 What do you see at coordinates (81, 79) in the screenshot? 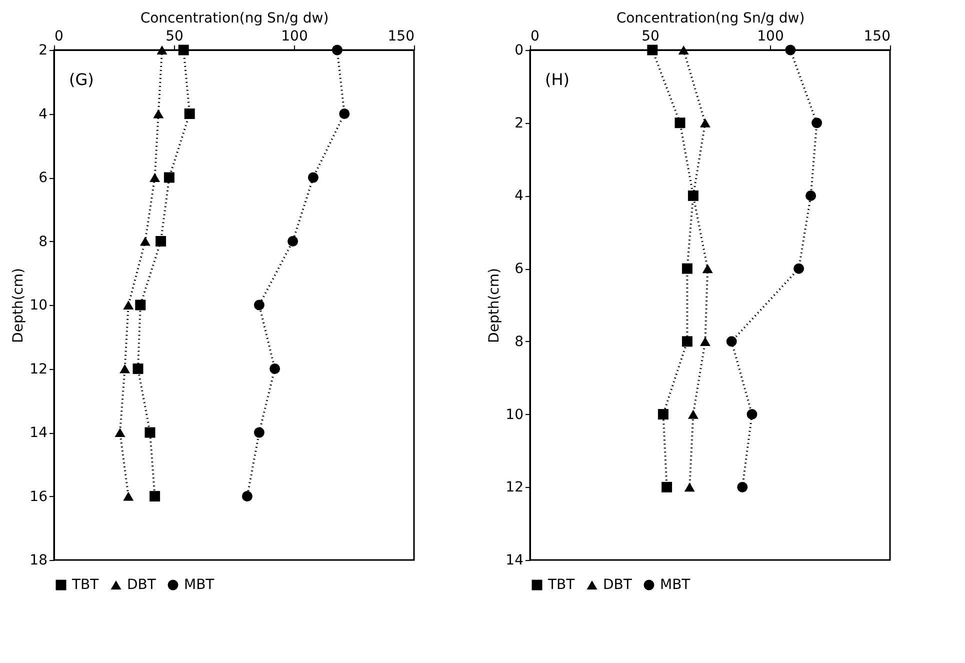
I see `annotation: (G)` at bounding box center [81, 79].